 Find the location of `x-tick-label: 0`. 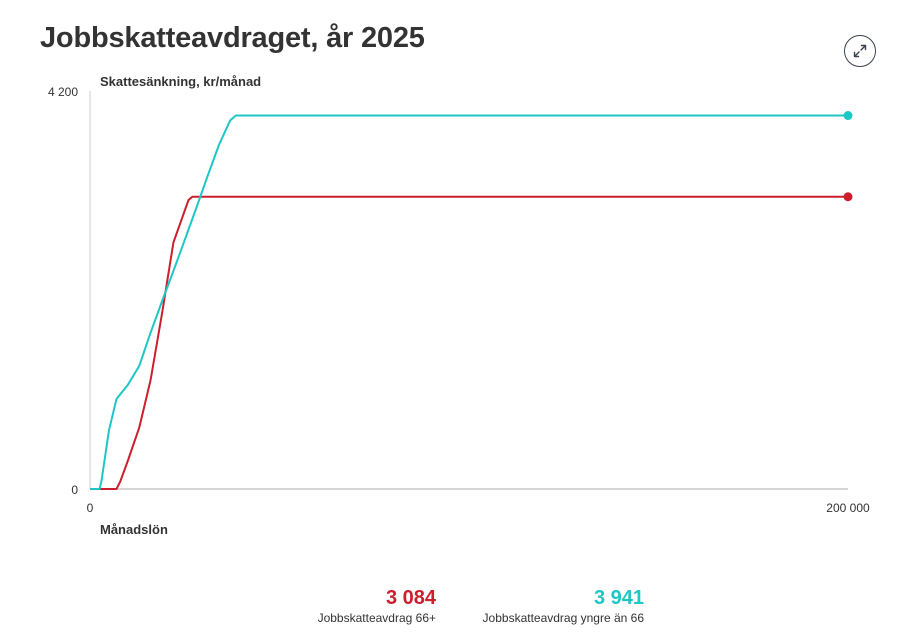

x-tick-label: 0 is located at coordinates (90, 508).